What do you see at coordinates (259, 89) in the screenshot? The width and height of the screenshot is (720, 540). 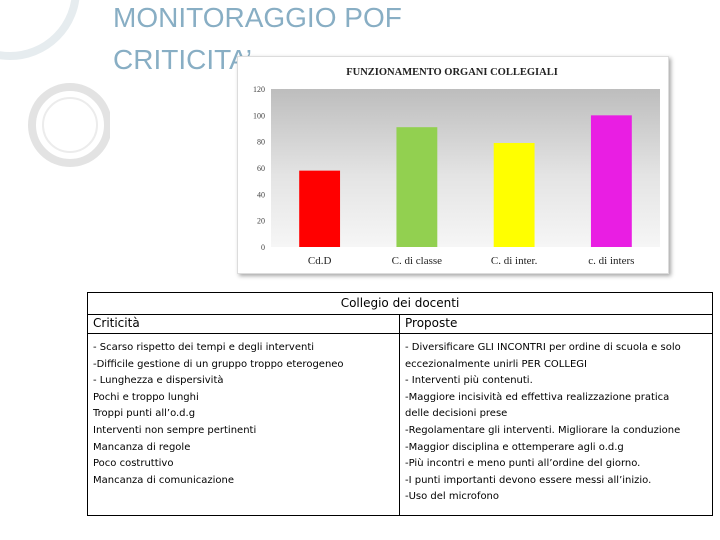 I see `y-tick-label: 120` at bounding box center [259, 89].